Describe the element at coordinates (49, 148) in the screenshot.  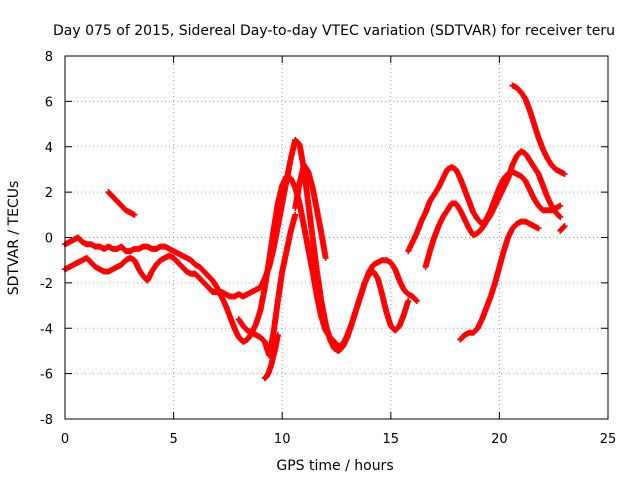
I see `y-tick-label-6: 4` at that location.